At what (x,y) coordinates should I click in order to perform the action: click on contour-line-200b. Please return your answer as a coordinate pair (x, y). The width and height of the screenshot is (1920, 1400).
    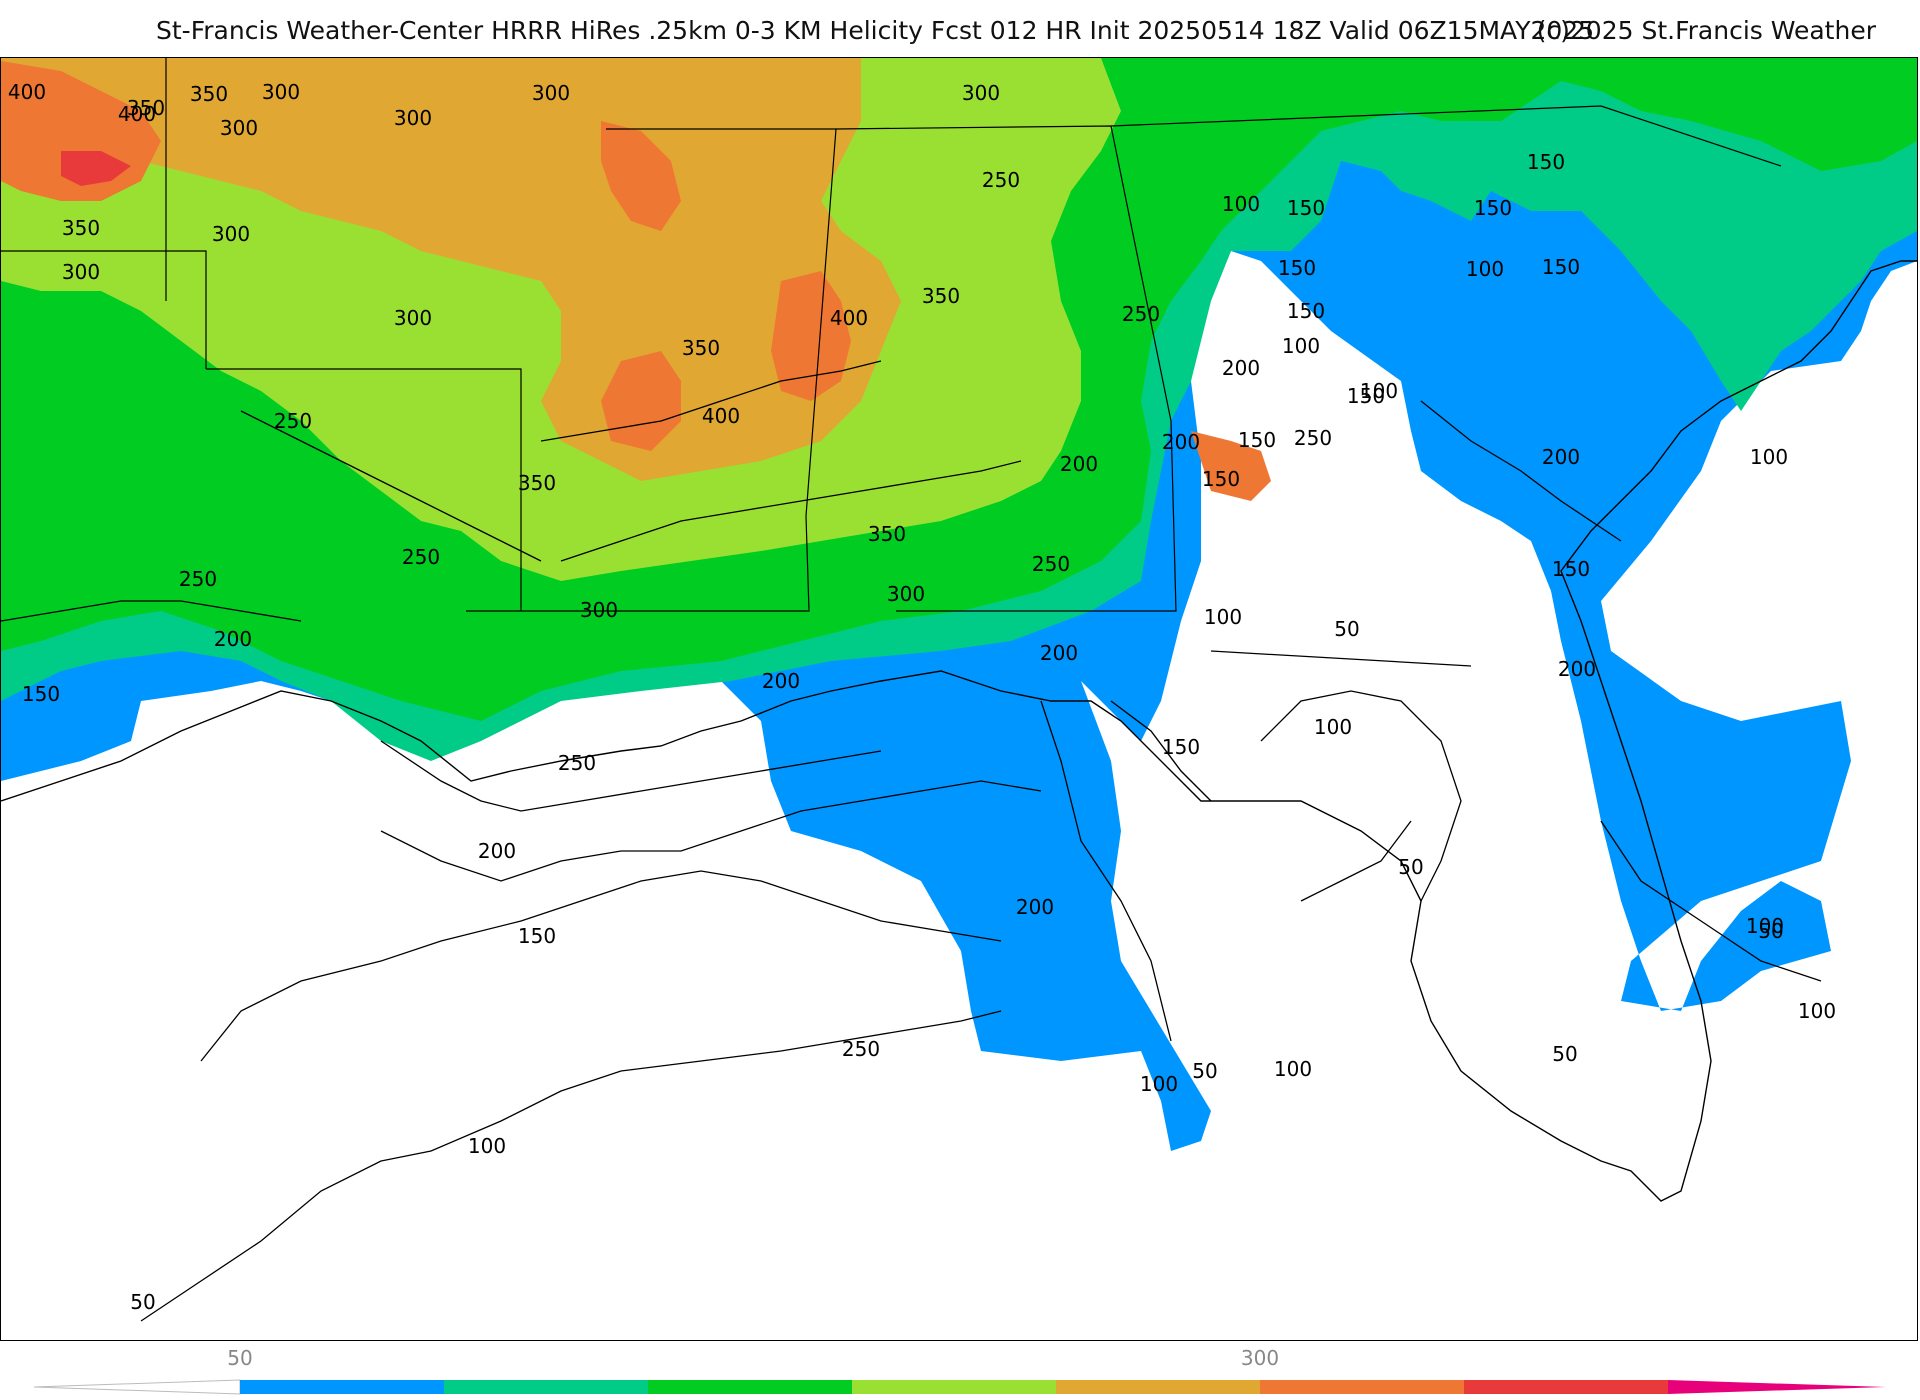
    Looking at the image, I should click on (151, 611).